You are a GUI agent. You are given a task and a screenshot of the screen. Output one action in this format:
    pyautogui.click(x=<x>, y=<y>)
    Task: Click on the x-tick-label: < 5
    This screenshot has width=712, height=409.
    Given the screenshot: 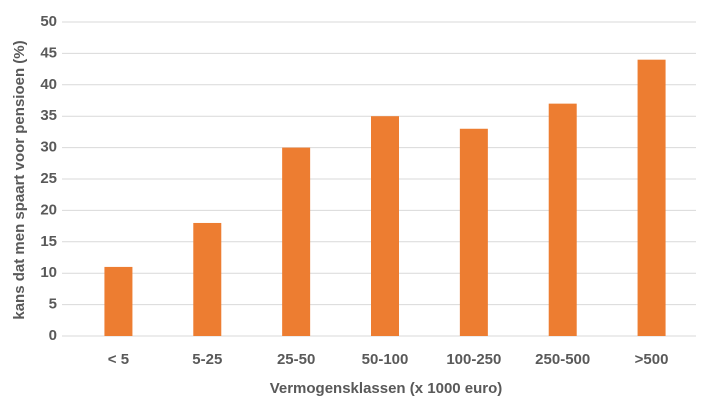 What is the action you would take?
    pyautogui.click(x=118, y=359)
    